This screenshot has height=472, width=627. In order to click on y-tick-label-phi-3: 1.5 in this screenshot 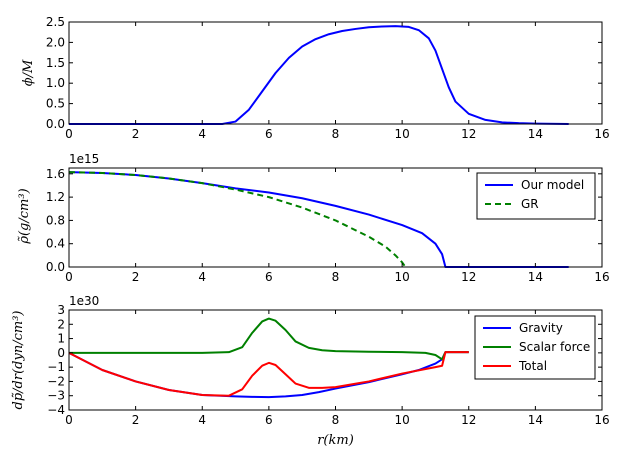, I will do `click(55, 63)`.